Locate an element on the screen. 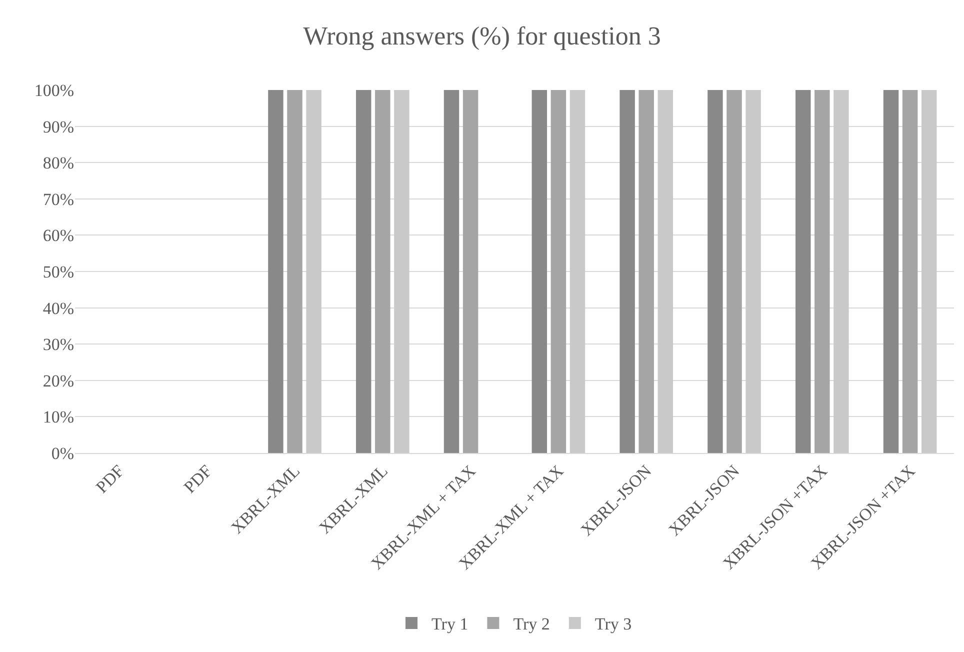 Image resolution: width=964 pixels, height=652 pixels. legend-label: Try 3 is located at coordinates (613, 624).